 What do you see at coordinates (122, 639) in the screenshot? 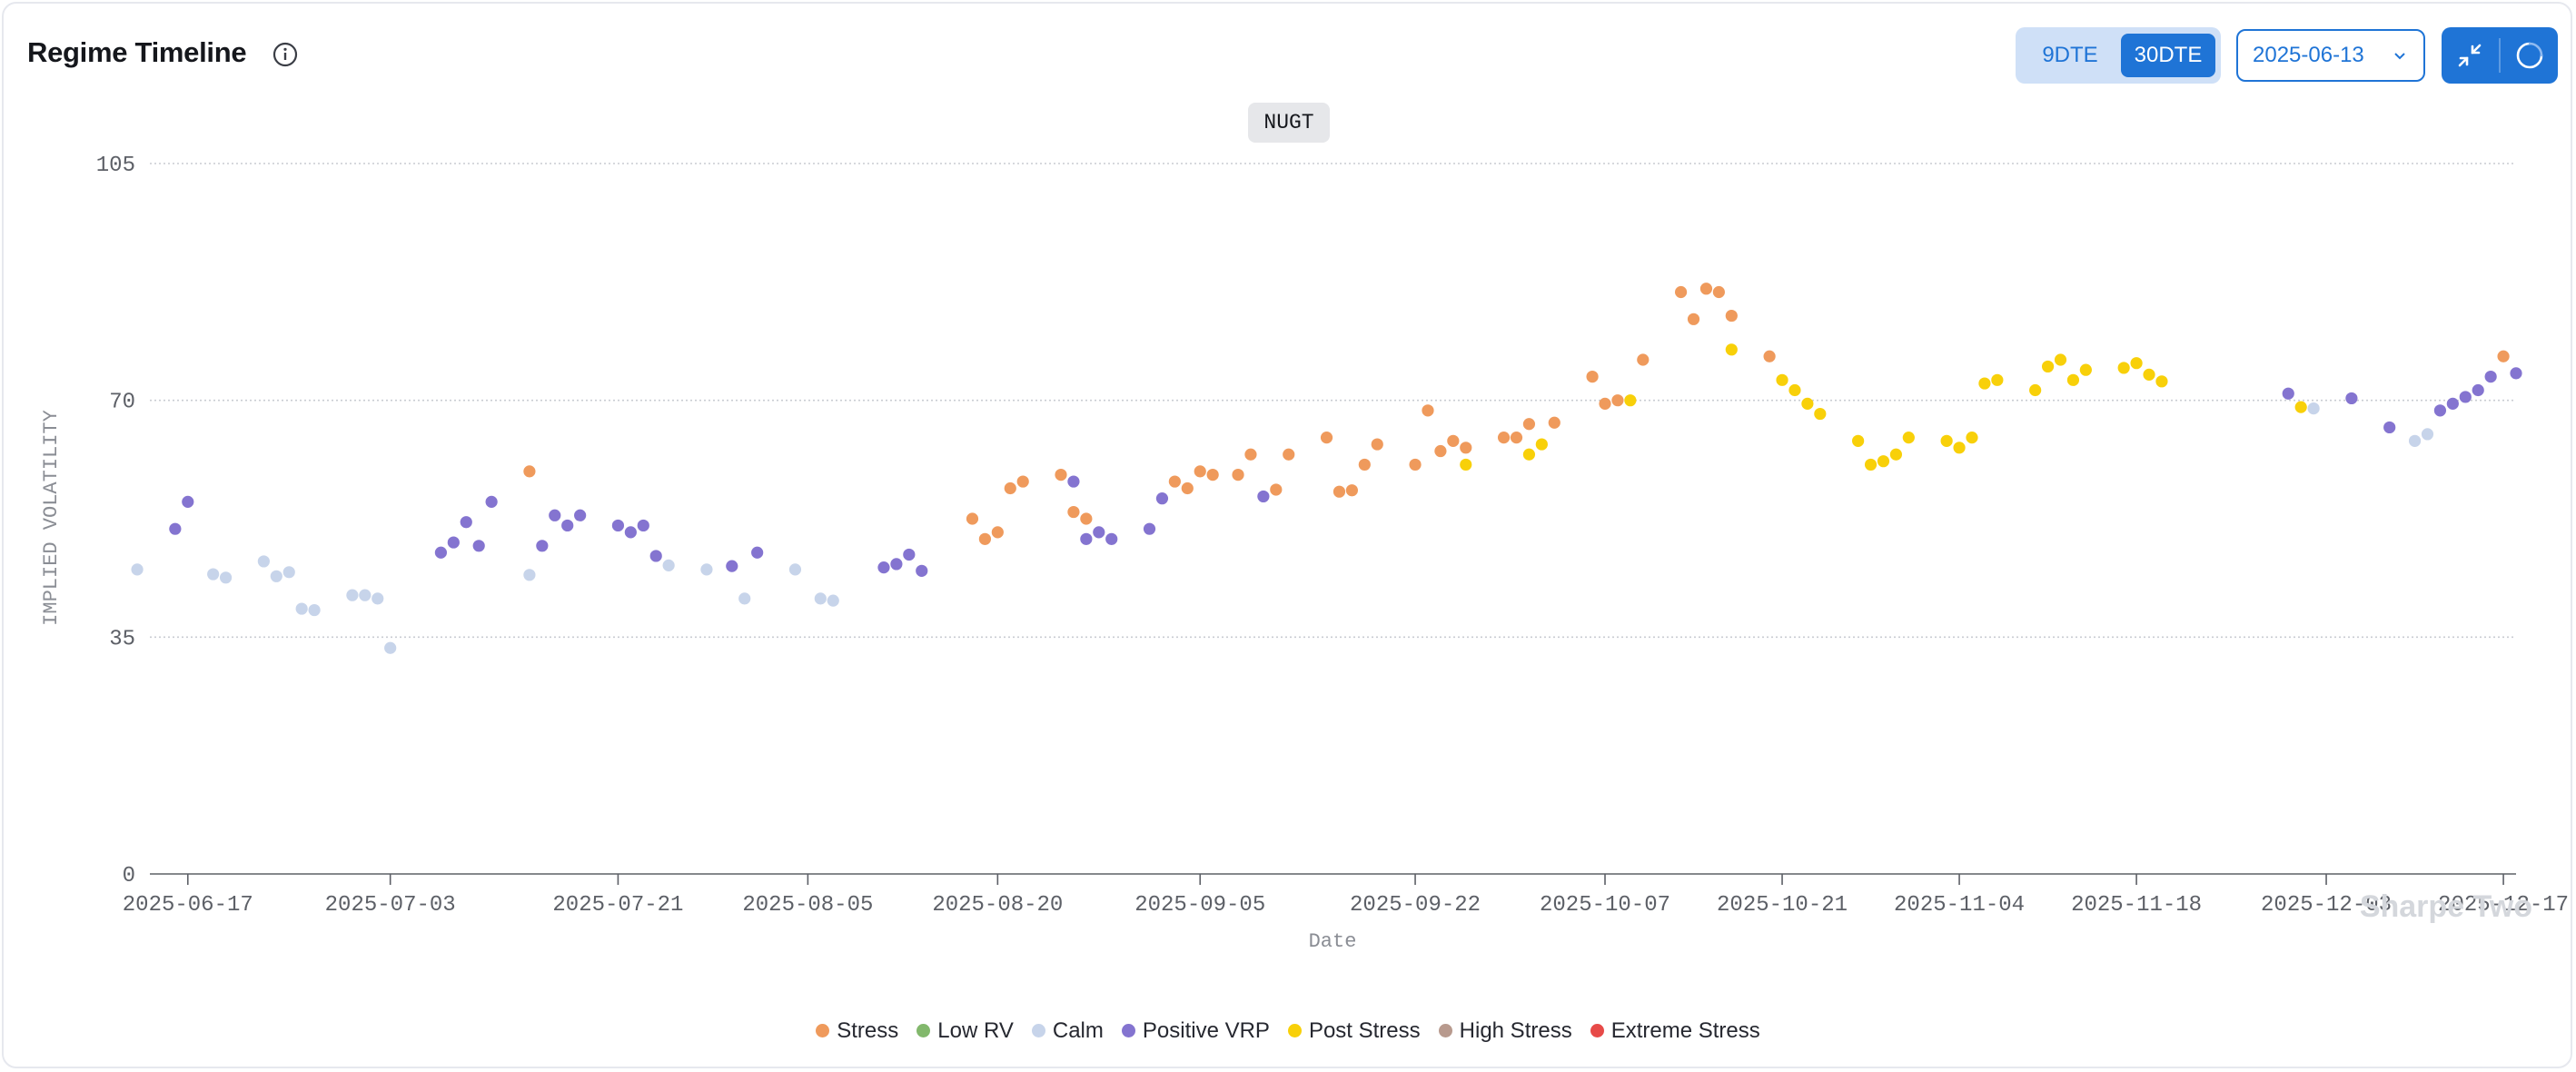
I see `y-tick-label: 35` at bounding box center [122, 639].